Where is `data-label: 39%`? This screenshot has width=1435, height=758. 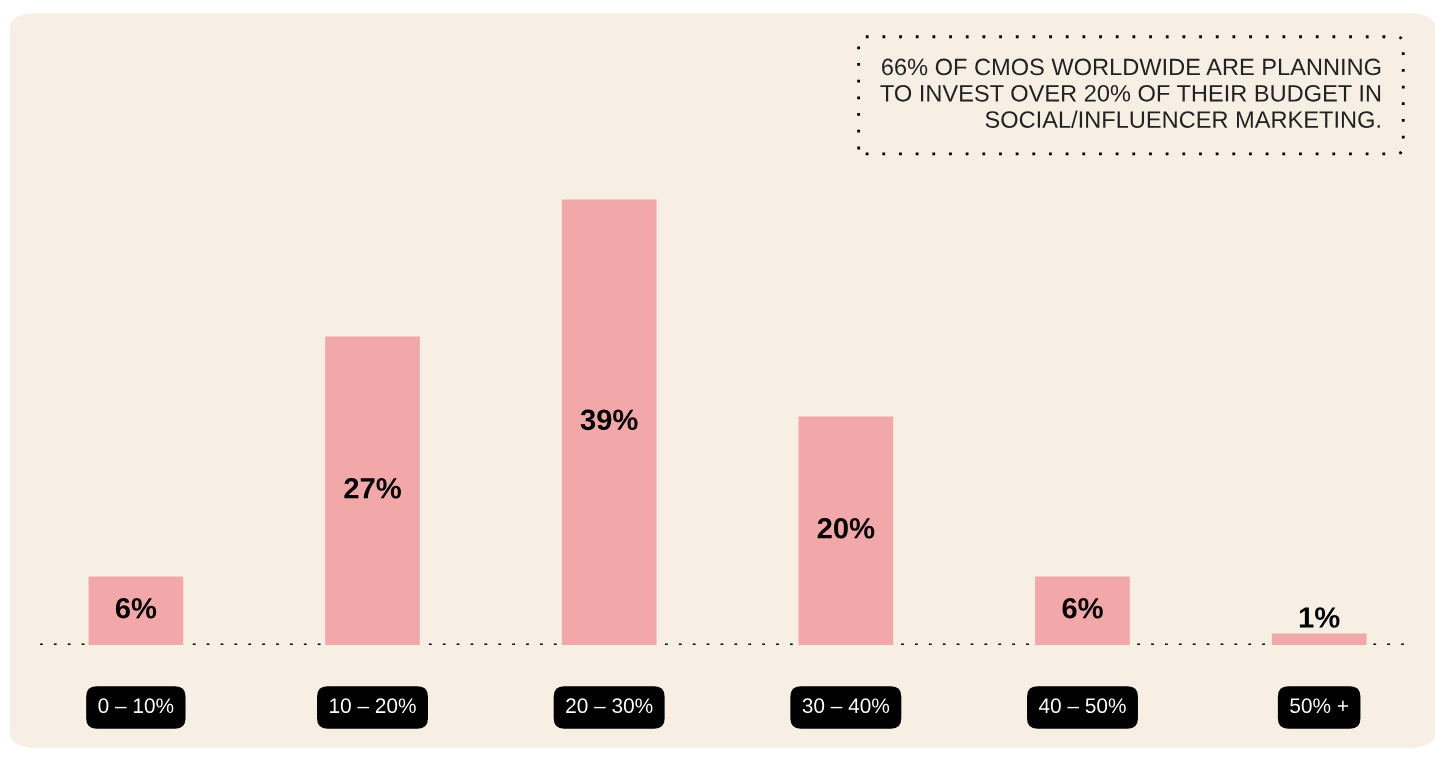 data-label: 39% is located at coordinates (609, 420).